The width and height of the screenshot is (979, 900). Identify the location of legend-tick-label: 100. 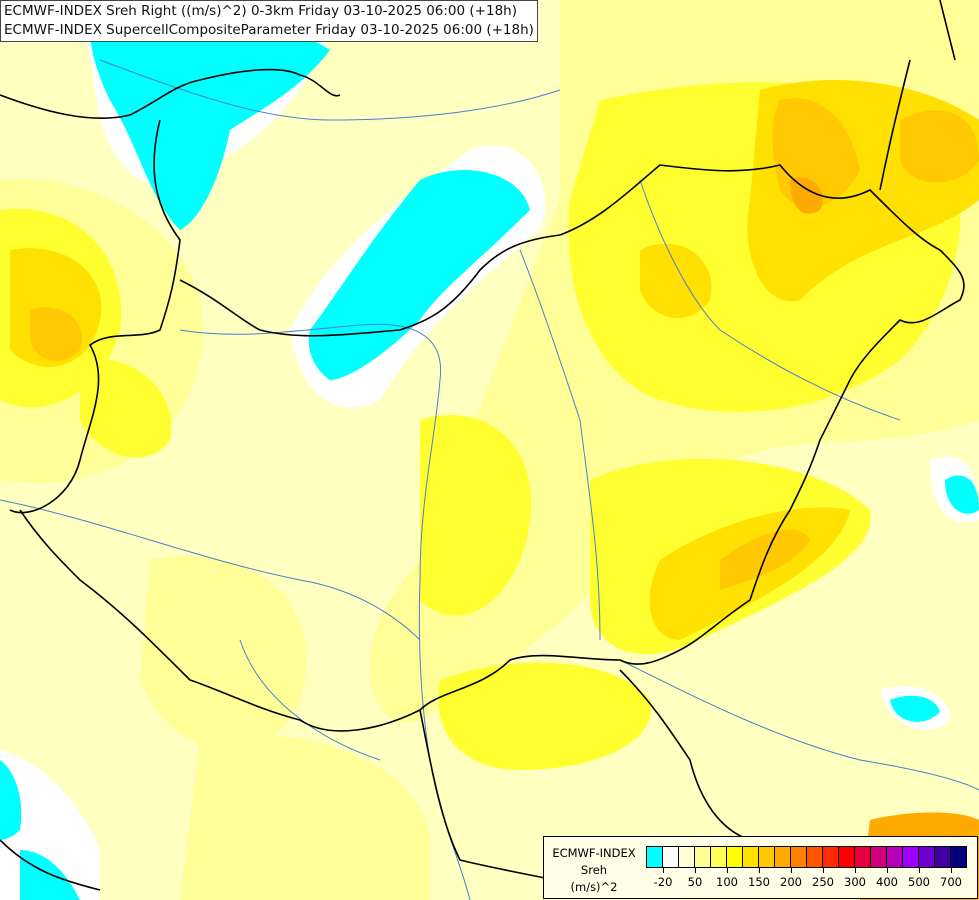
(727, 882).